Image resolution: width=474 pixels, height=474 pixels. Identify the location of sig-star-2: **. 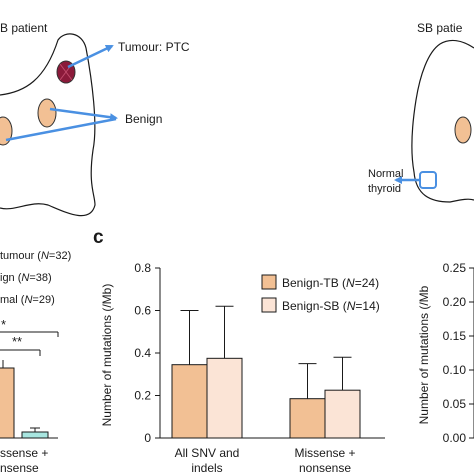
(17, 341).